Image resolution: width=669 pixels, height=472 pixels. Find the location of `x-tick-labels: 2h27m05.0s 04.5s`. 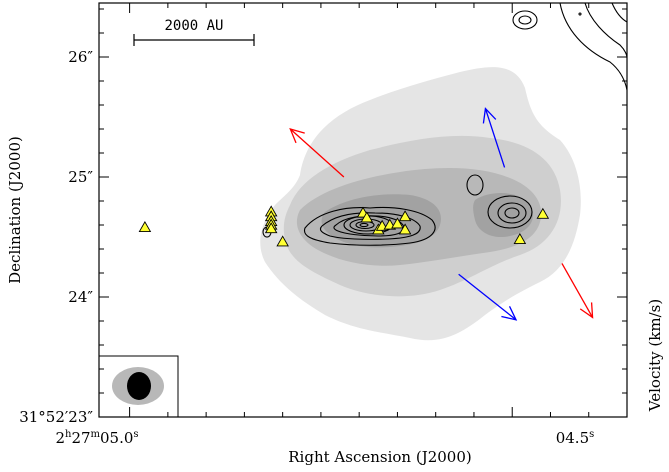

x-tick-labels: 2h27m05.0s 04.5s is located at coordinates (324, 438).